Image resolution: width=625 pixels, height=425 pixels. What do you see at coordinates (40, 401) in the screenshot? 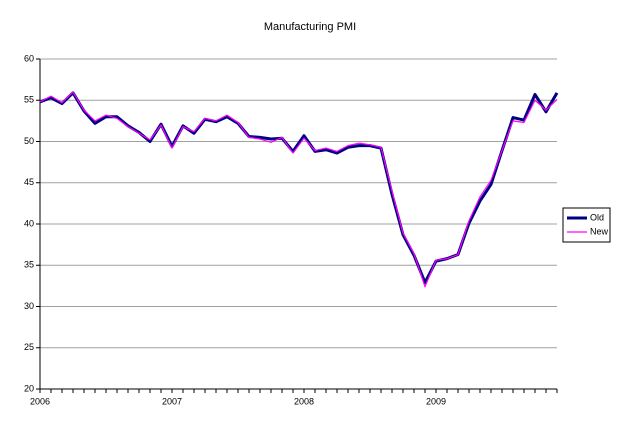
I see `x-tick-label: 2006` at bounding box center [40, 401].